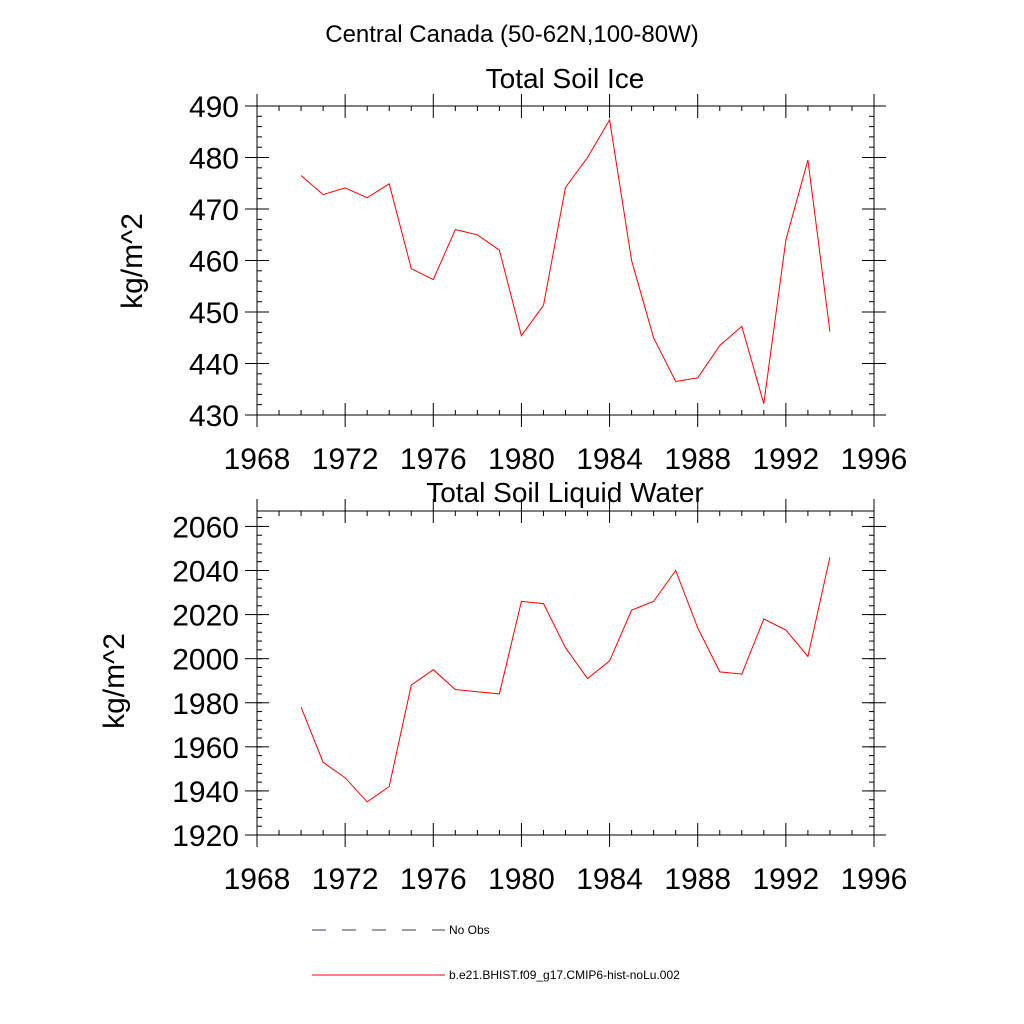 The height and width of the screenshot is (1024, 1024). What do you see at coordinates (469, 930) in the screenshot?
I see `legend-label-no-obs: No Obs` at bounding box center [469, 930].